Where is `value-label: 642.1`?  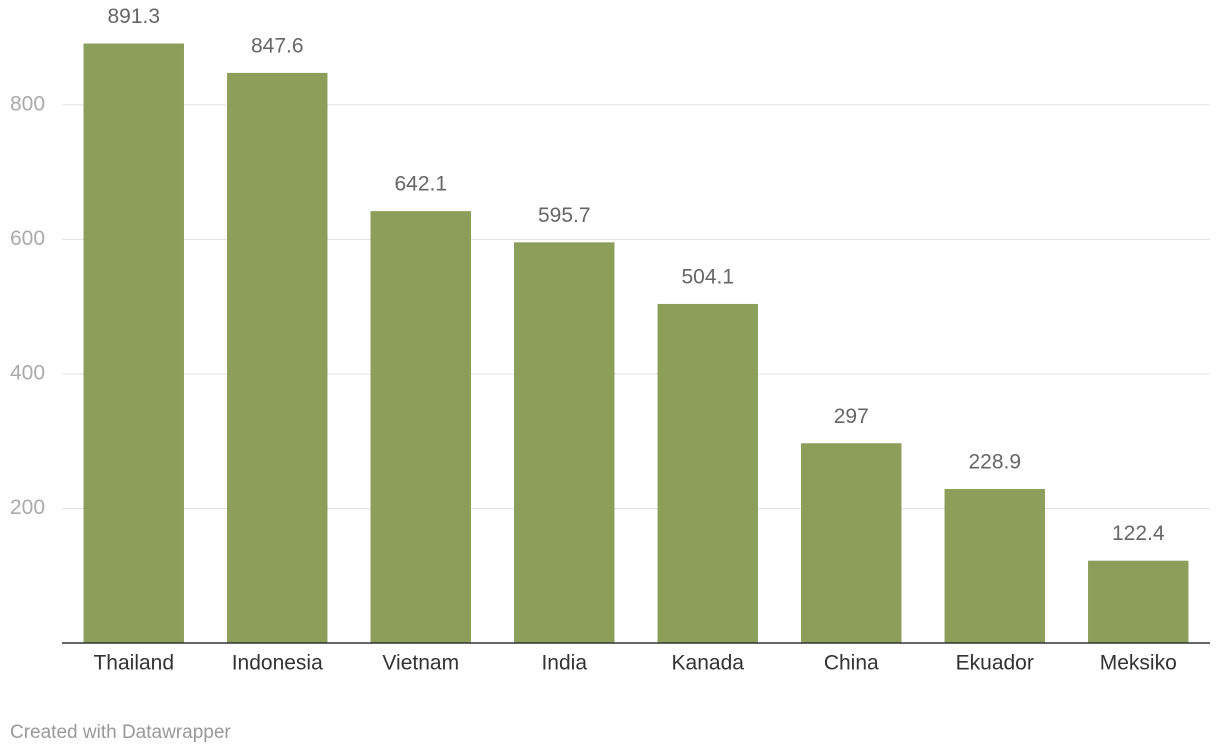 value-label: 642.1 is located at coordinates (420, 184).